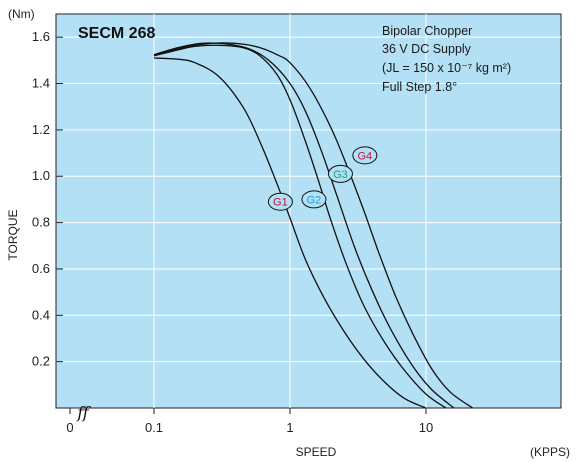 The height and width of the screenshot is (462, 576). I want to click on note-line-3: (JL = 150 x 10⁻⁷ kg m²), so click(446, 68).